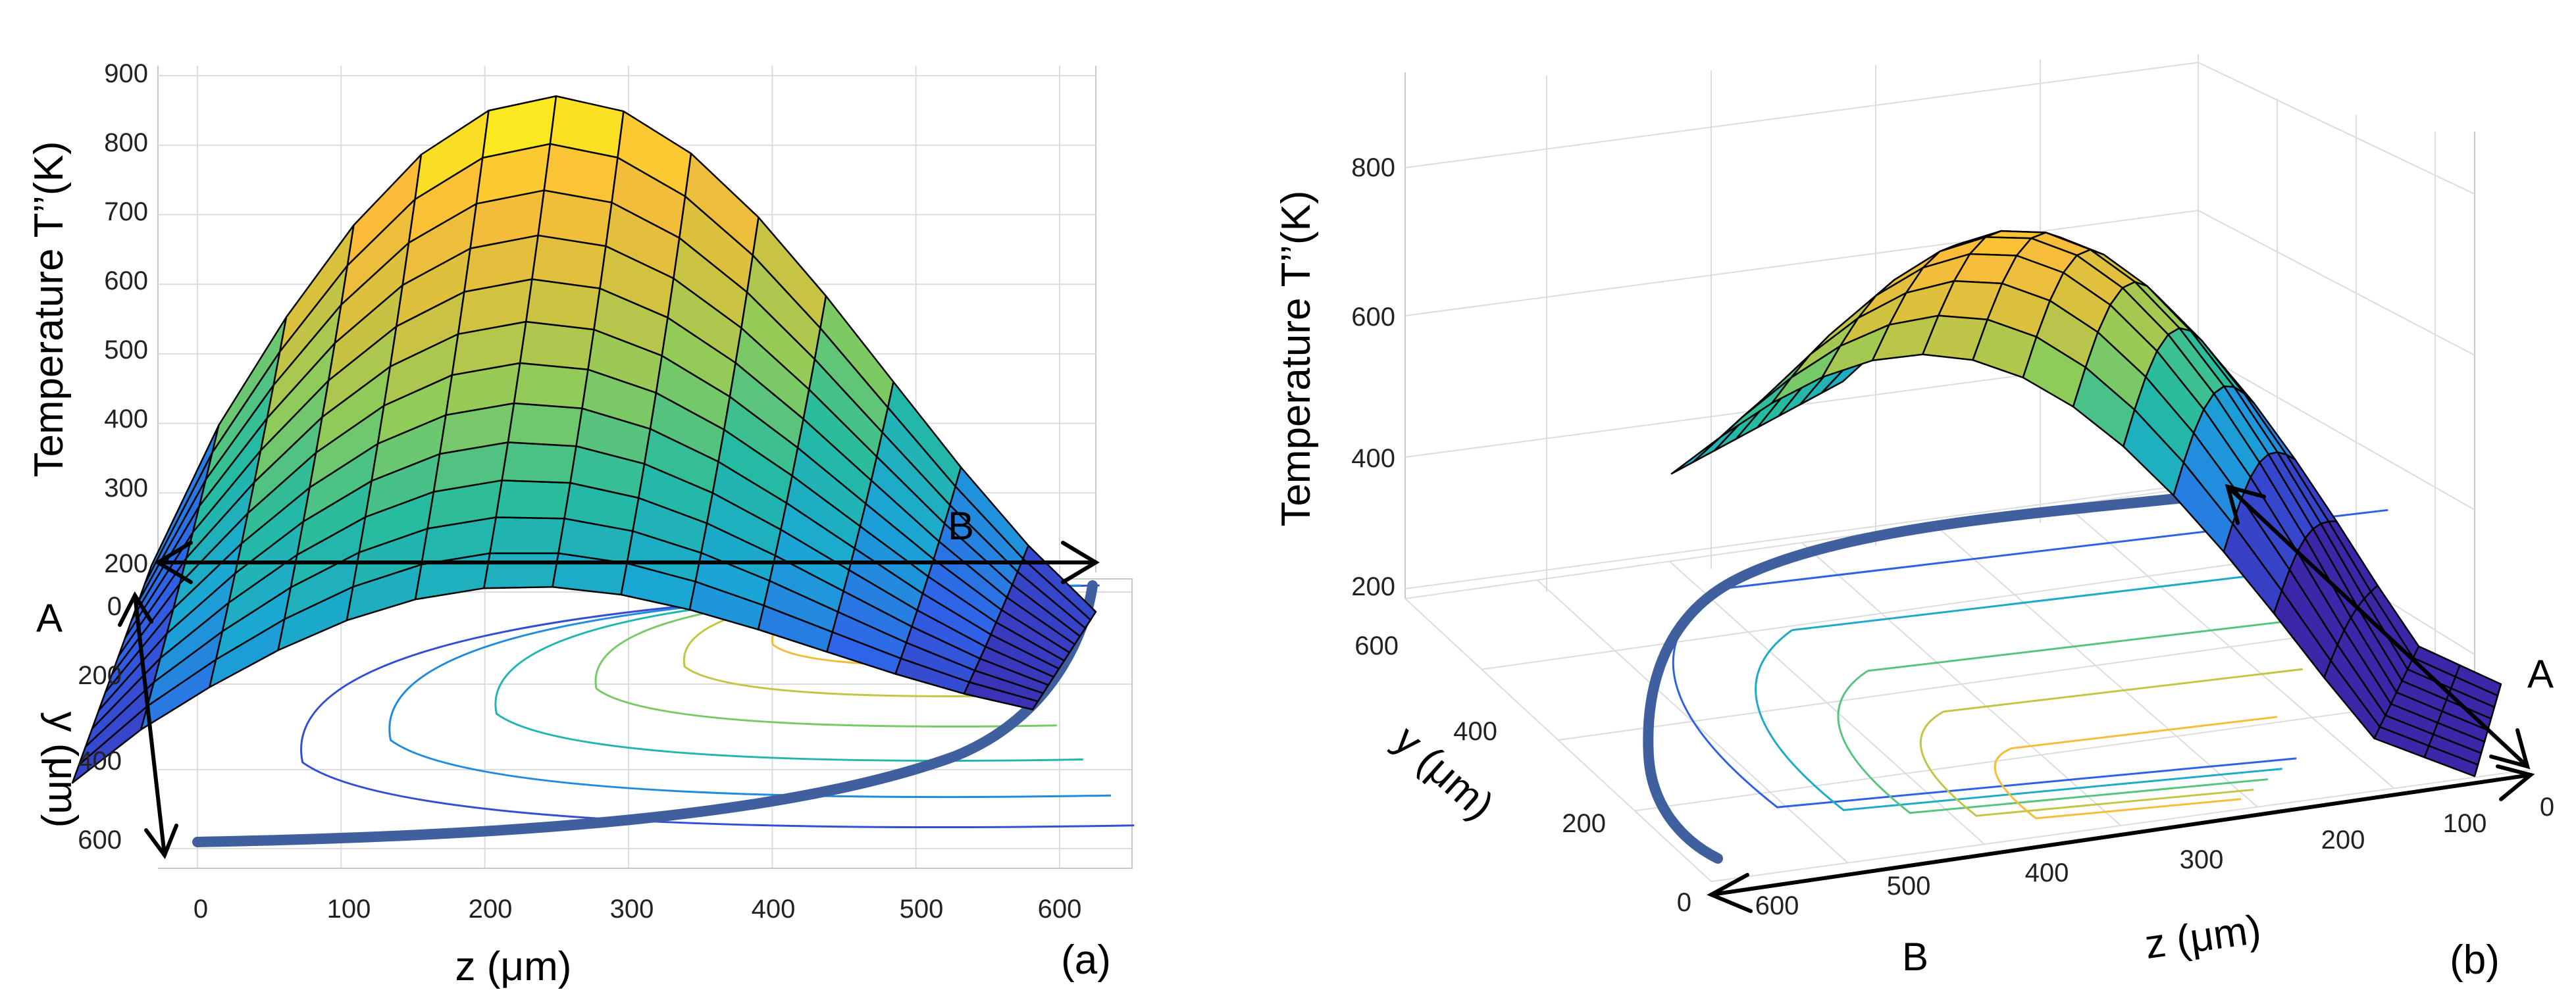 The width and height of the screenshot is (2576, 992). What do you see at coordinates (2465, 823) in the screenshot?
I see `panel-b-xtick: 100` at bounding box center [2465, 823].